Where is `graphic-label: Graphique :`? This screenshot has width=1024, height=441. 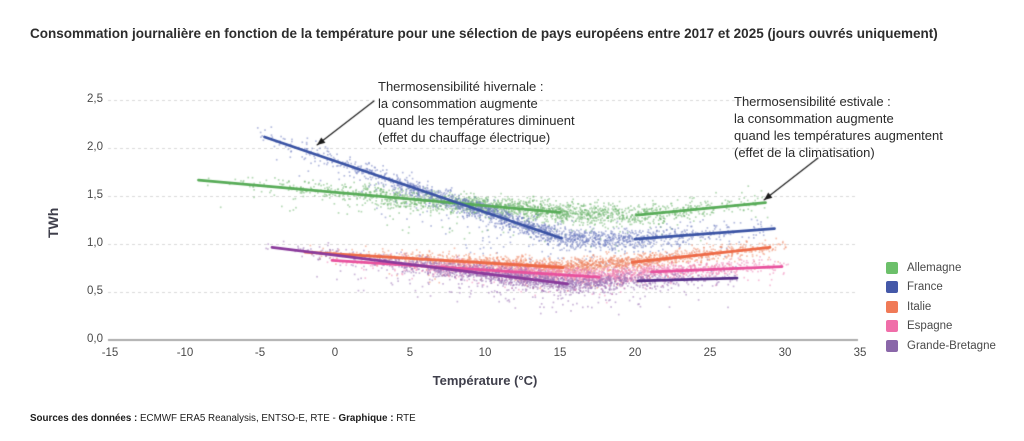 graphic-label: Graphique : is located at coordinates (366, 418).